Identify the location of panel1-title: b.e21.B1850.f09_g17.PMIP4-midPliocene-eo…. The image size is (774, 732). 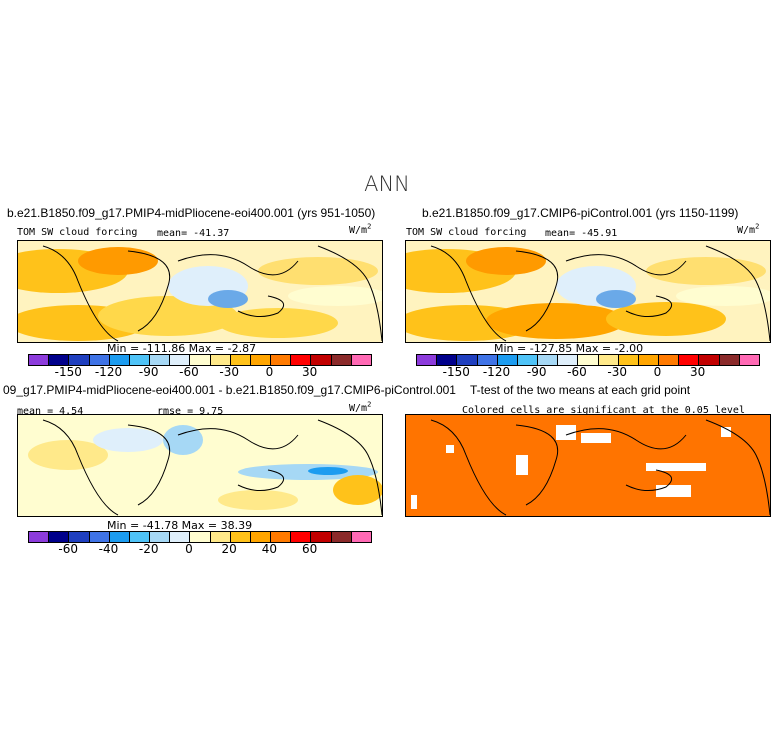
(191, 213).